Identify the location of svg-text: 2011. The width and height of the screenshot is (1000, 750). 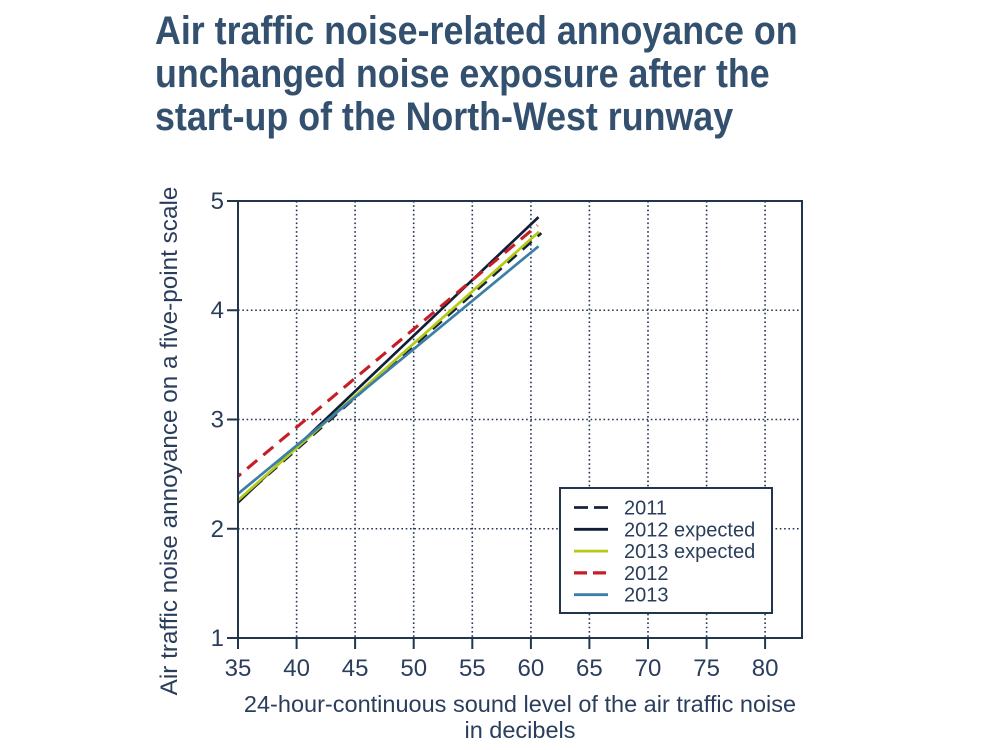
(645, 509).